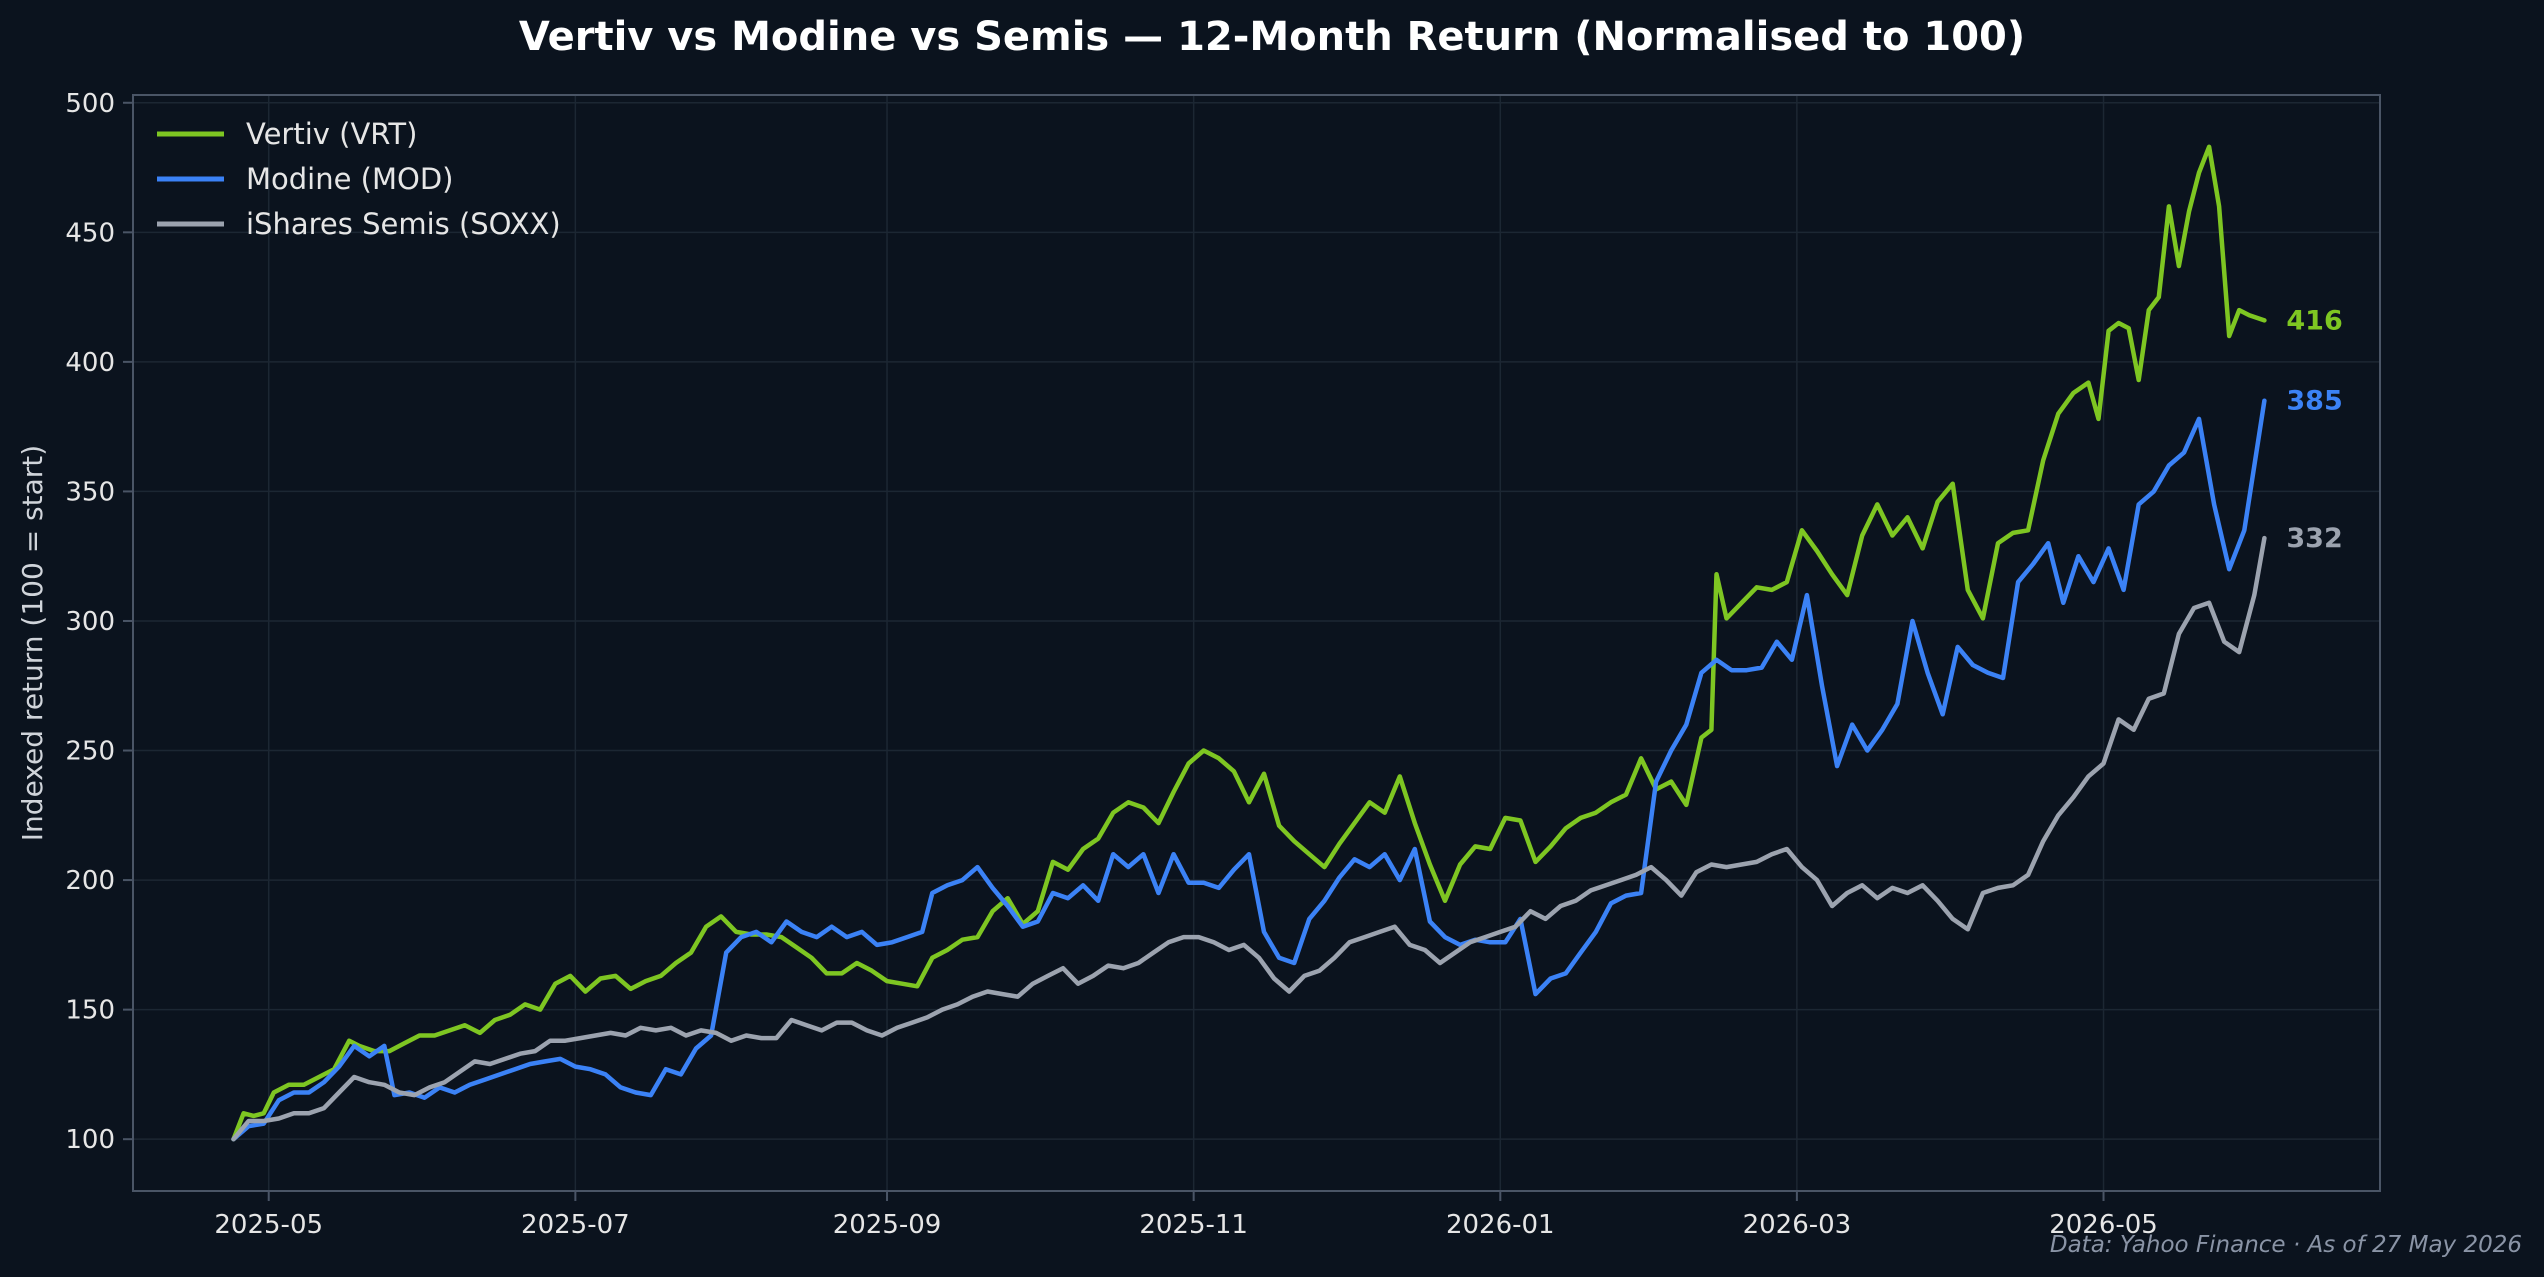 This screenshot has height=1277, width=2544. I want to click on x-tick-label: 2025-11, so click(1193, 1225).